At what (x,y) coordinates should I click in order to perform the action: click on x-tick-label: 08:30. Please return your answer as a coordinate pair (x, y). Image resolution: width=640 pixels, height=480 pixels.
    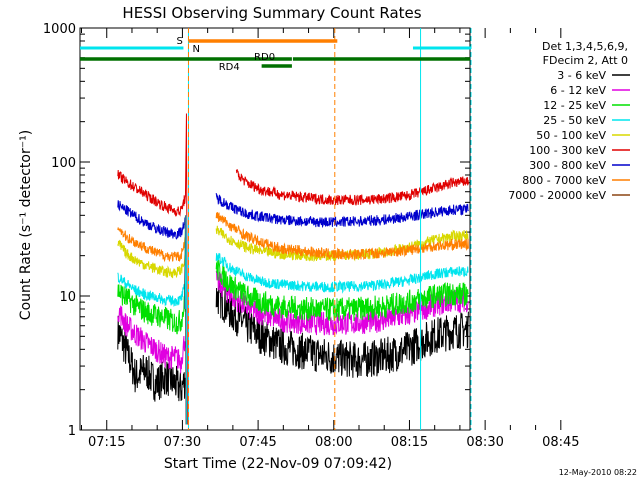
    Looking at the image, I should click on (484, 442).